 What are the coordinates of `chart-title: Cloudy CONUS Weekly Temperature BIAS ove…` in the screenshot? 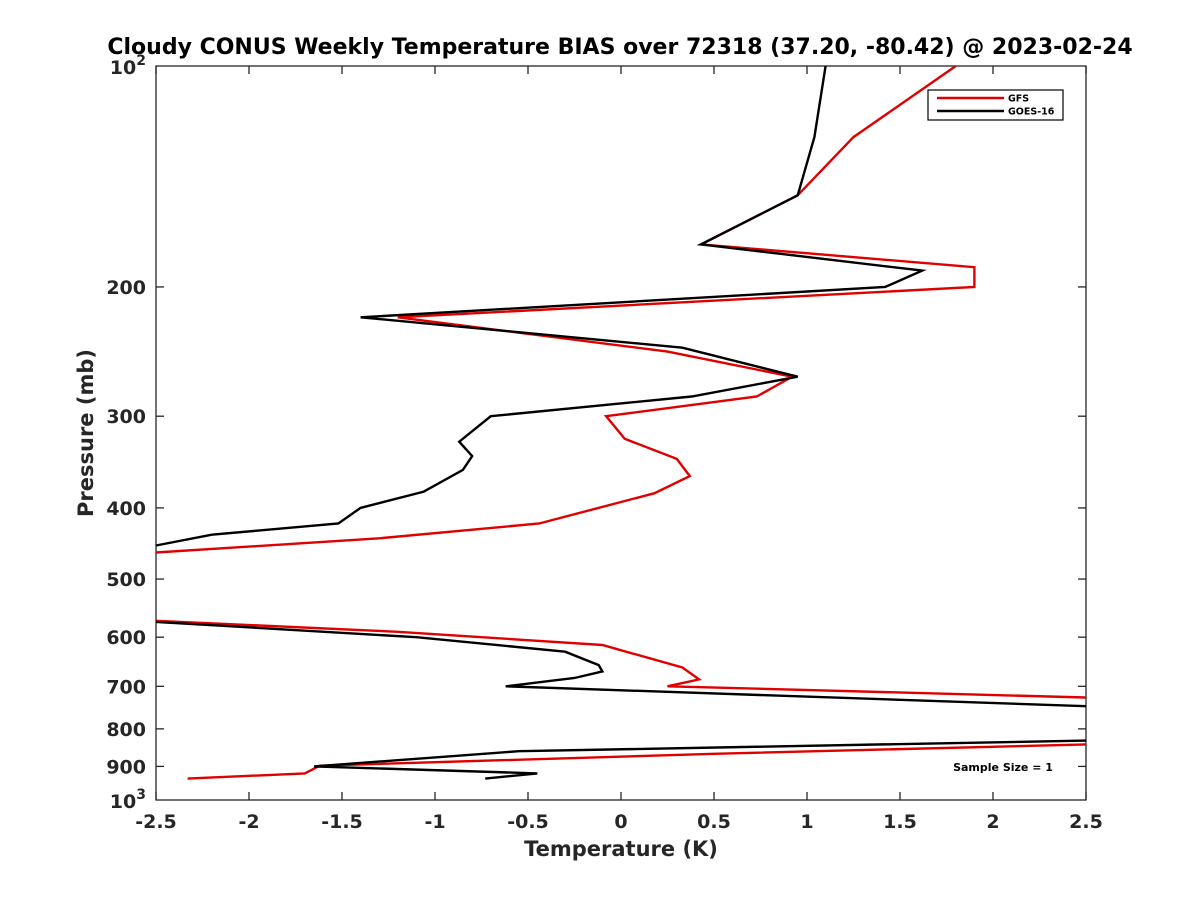 It's located at (619, 47).